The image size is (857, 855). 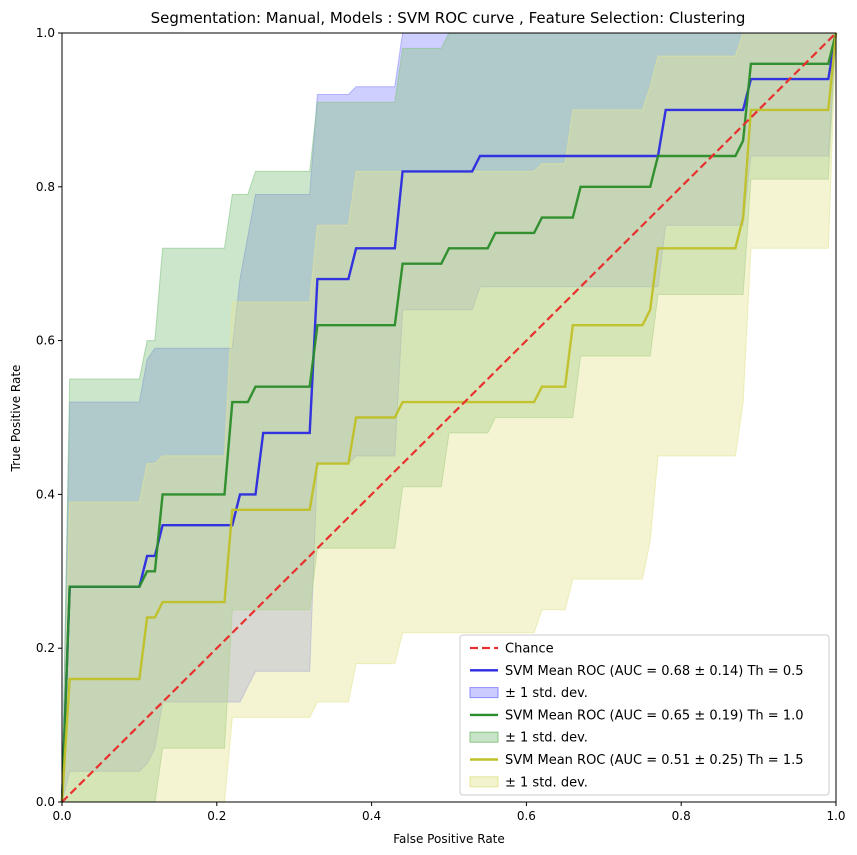 What do you see at coordinates (45, 33) in the screenshot?
I see `y-tick-label: 1.0` at bounding box center [45, 33].